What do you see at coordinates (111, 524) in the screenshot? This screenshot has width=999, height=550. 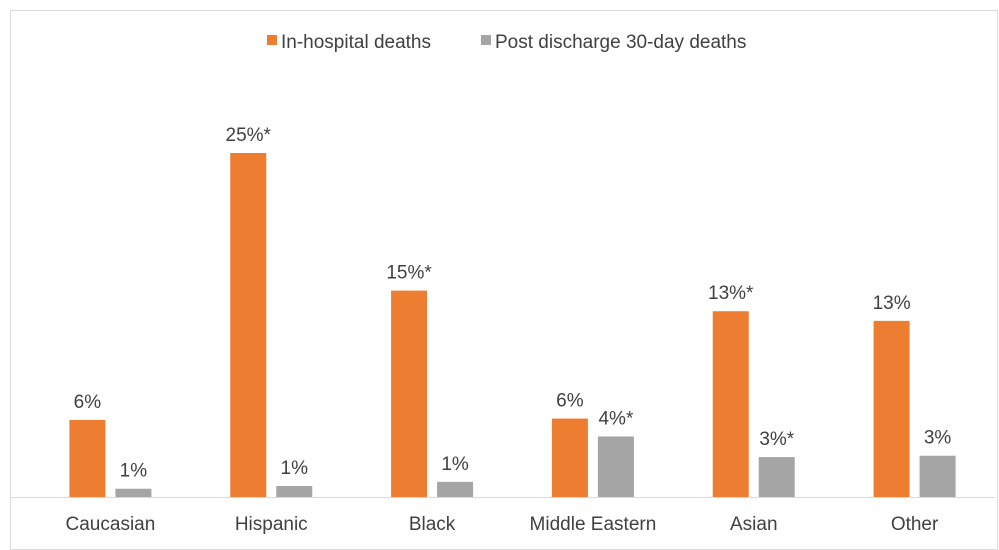 I see `x-tick-label-0: Caucasian` at bounding box center [111, 524].